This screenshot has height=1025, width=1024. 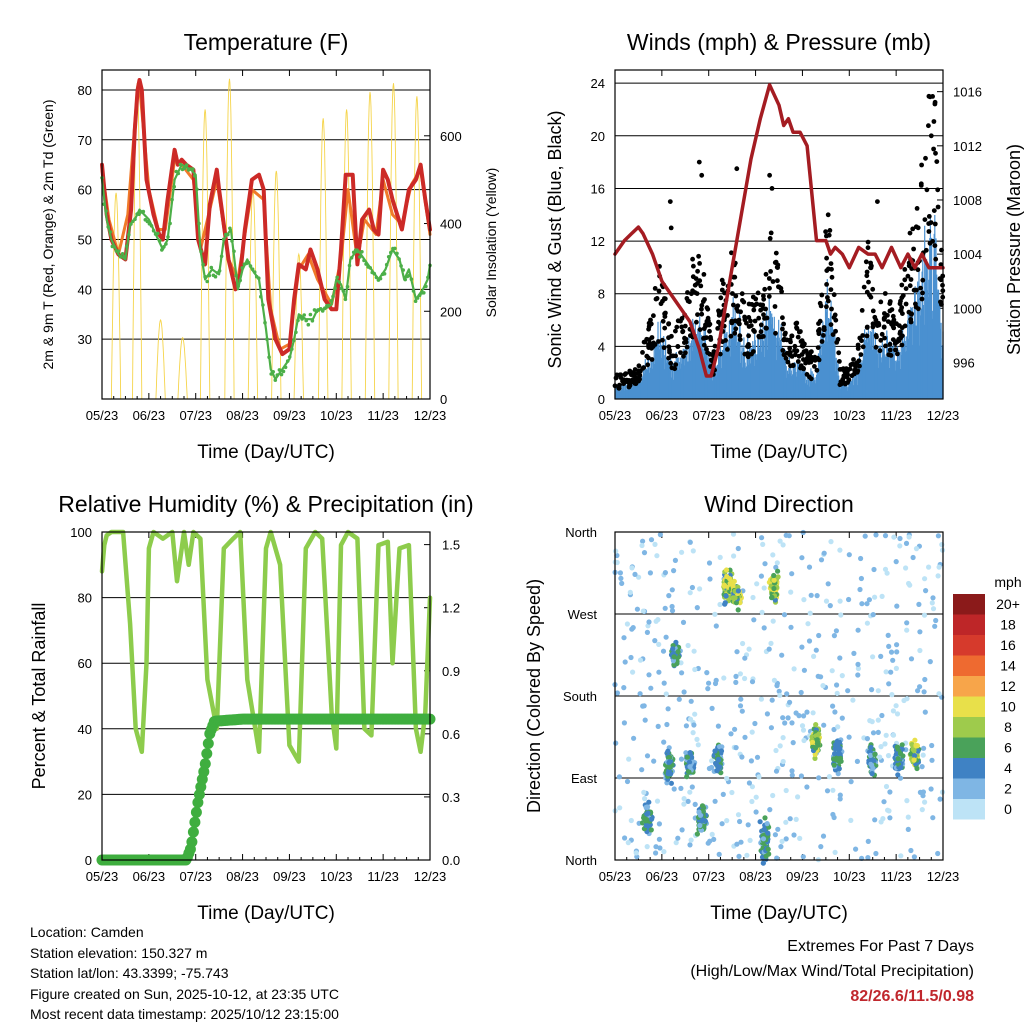 What do you see at coordinates (85, 598) in the screenshot?
I see `rh-ytick-label: 80` at bounding box center [85, 598].